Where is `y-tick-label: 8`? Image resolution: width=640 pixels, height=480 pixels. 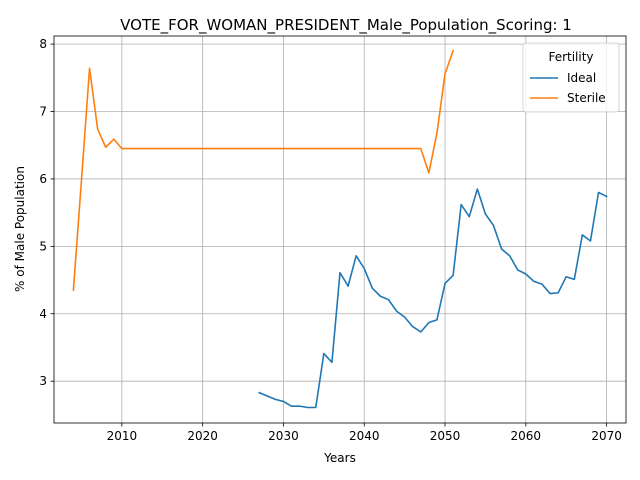
y-tick-label: 8 is located at coordinates (43, 44).